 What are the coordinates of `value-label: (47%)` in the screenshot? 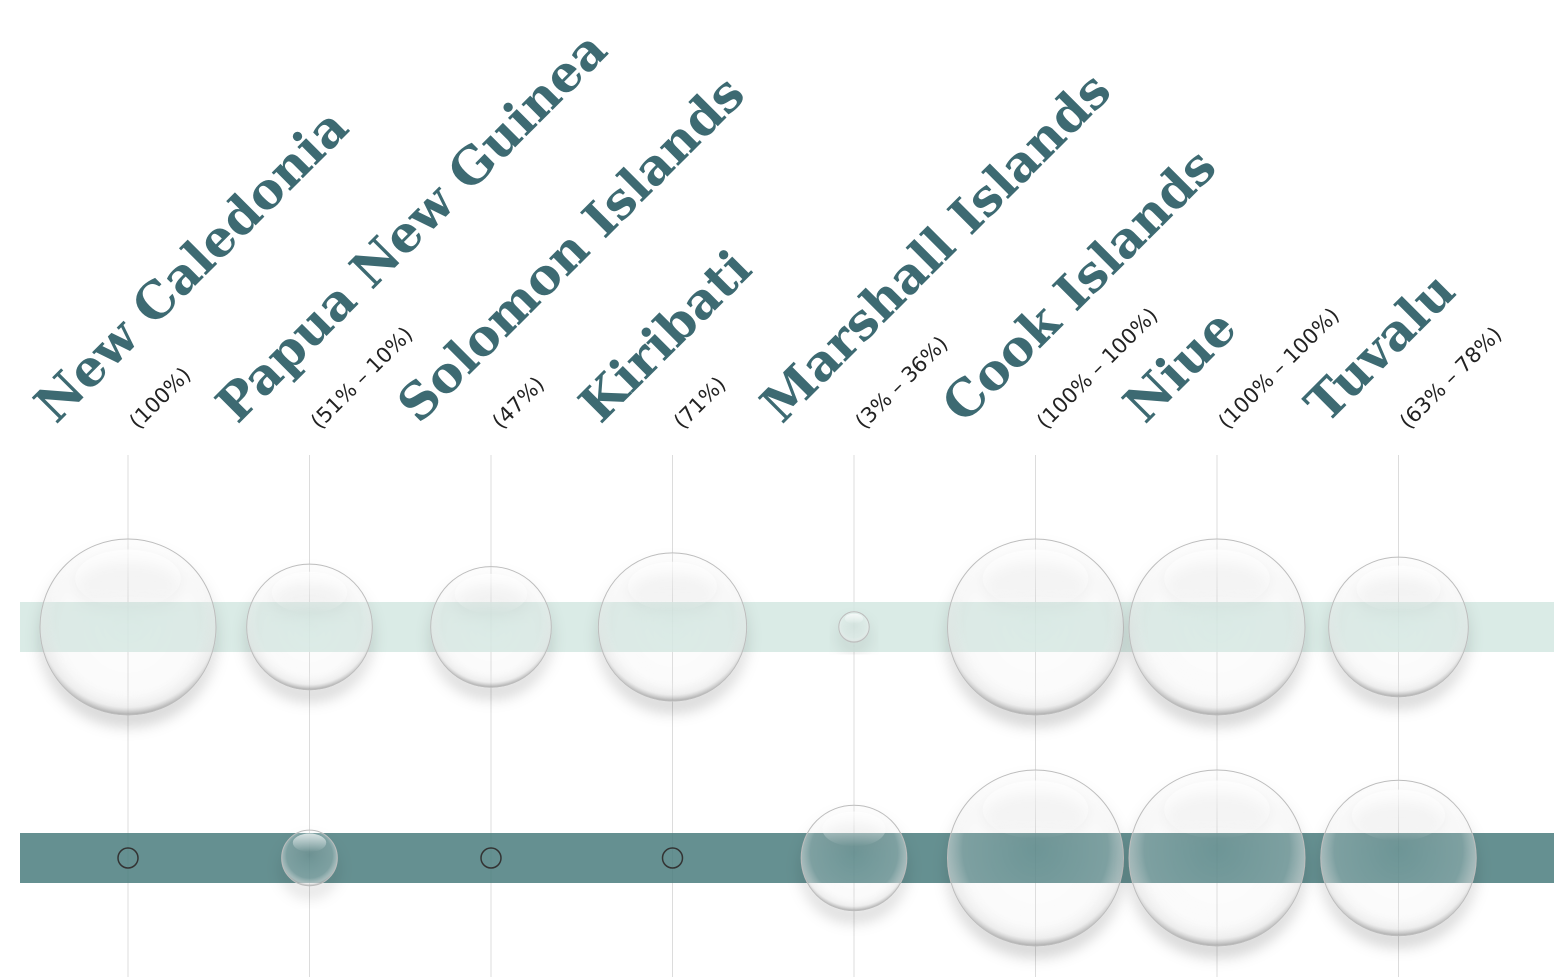 It's located at (519, 403).